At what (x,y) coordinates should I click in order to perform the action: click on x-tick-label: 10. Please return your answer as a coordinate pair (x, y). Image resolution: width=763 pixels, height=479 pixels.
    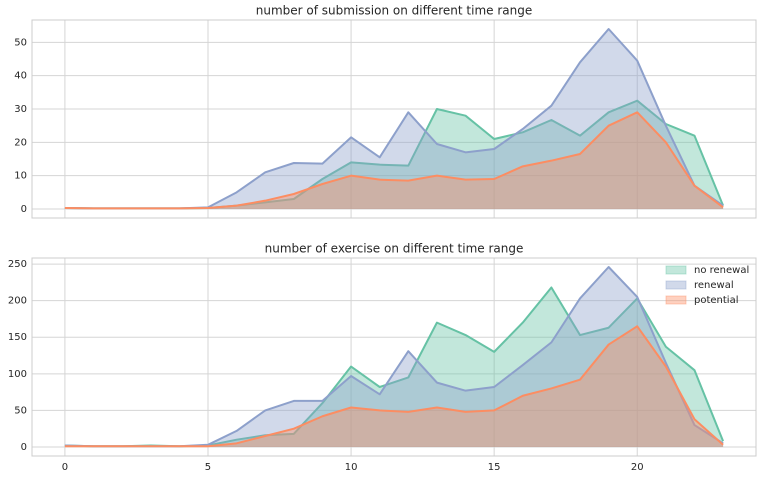
    Looking at the image, I should click on (351, 467).